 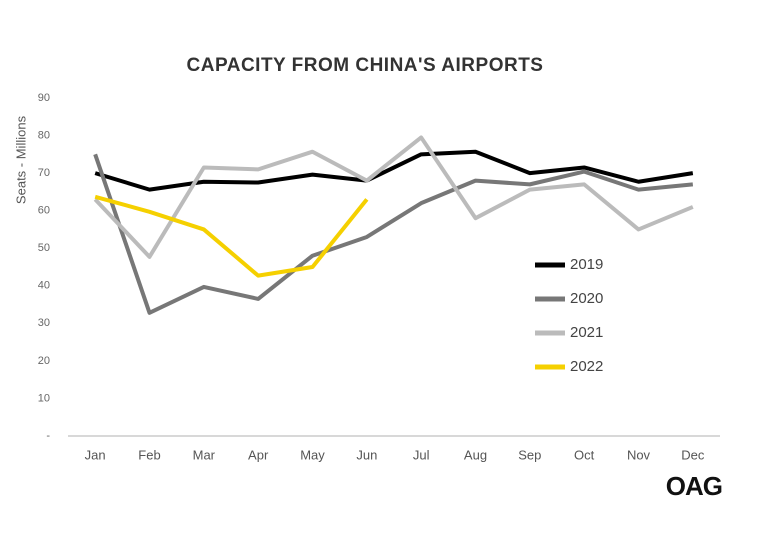 What do you see at coordinates (586, 366) in the screenshot?
I see `legend-label: 2022` at bounding box center [586, 366].